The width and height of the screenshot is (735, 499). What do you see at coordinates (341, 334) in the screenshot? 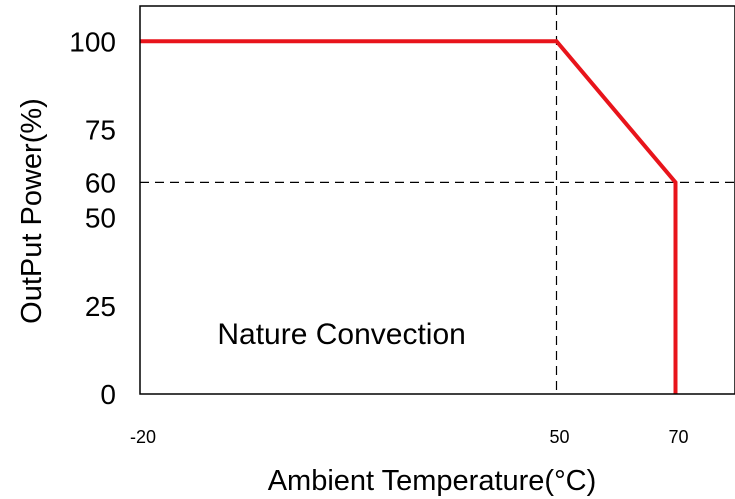
I see `annotation-nature-convection: Nature Convection` at bounding box center [341, 334].